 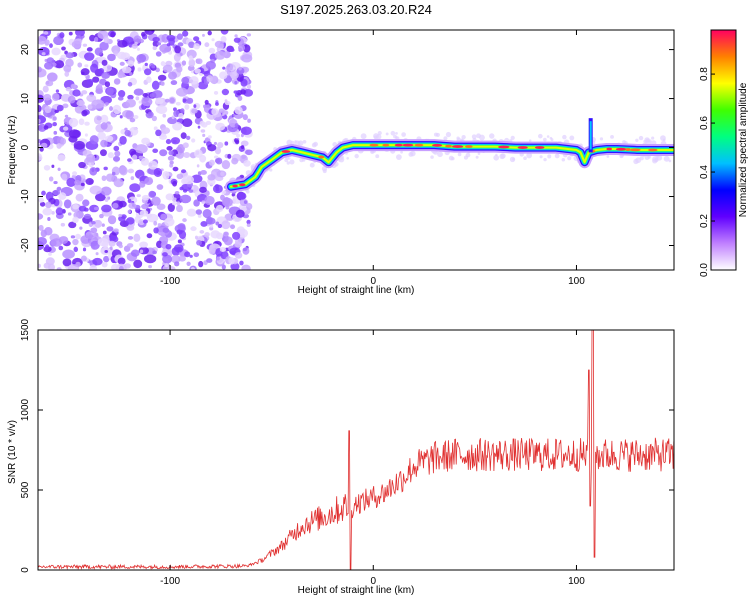 I want to click on y-tick-label: 10, so click(x=25, y=99).